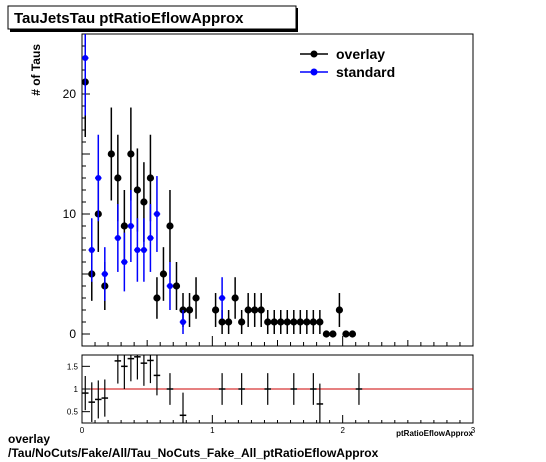 Image resolution: width=546 pixels, height=462 pixels. I want to click on legend-marker-overlay, so click(314, 54).